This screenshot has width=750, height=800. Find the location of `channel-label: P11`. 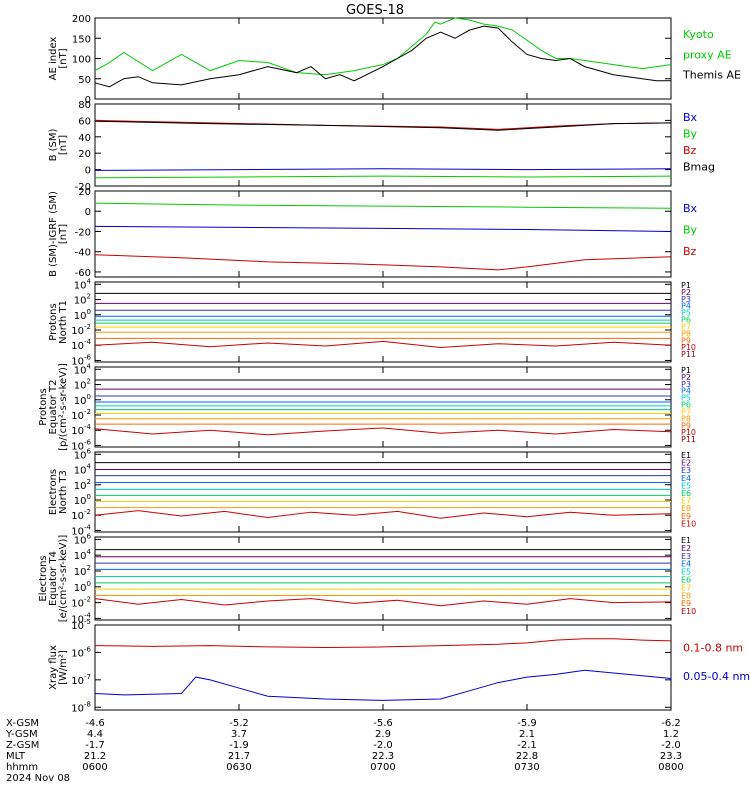

channel-label: P11 is located at coordinates (688, 439).